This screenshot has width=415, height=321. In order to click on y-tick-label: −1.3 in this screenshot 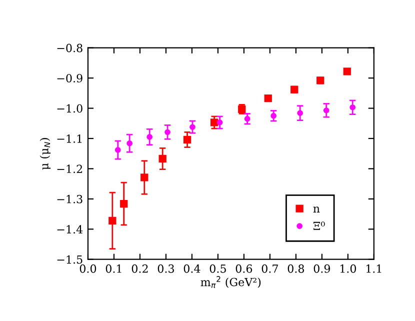, I will do `click(69, 199)`.